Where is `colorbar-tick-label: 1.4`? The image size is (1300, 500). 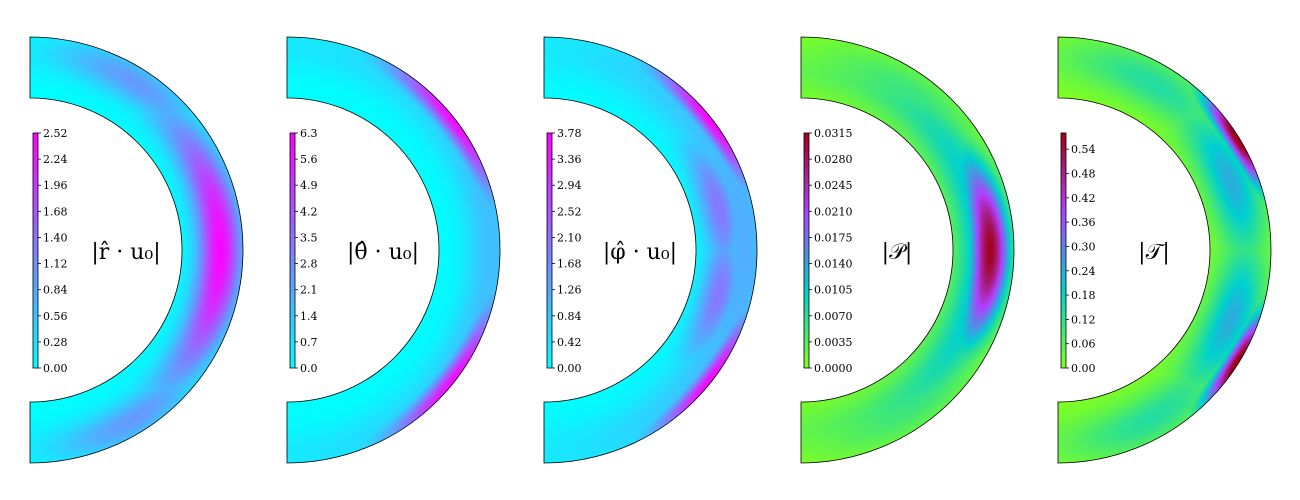
colorbar-tick-label: 1.4 is located at coordinates (309, 316).